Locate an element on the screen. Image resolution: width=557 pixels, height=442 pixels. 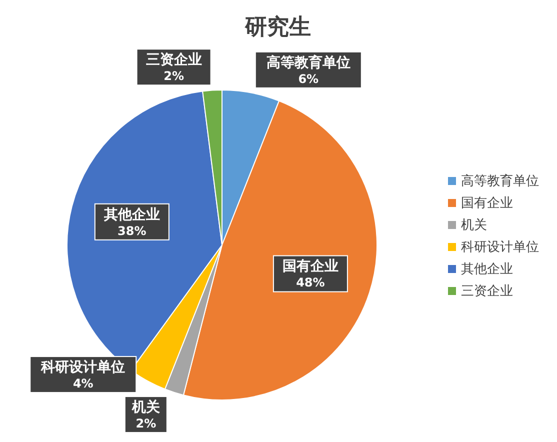
slice-label: 机关 is located at coordinates (145, 407).